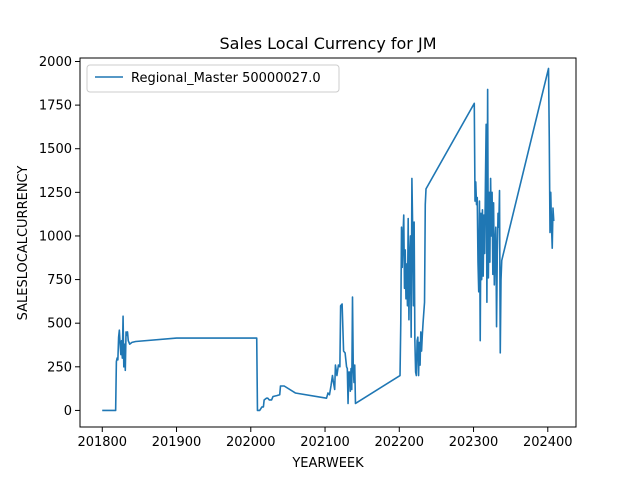  I want to click on y-tick-label: 250, so click(59, 367).